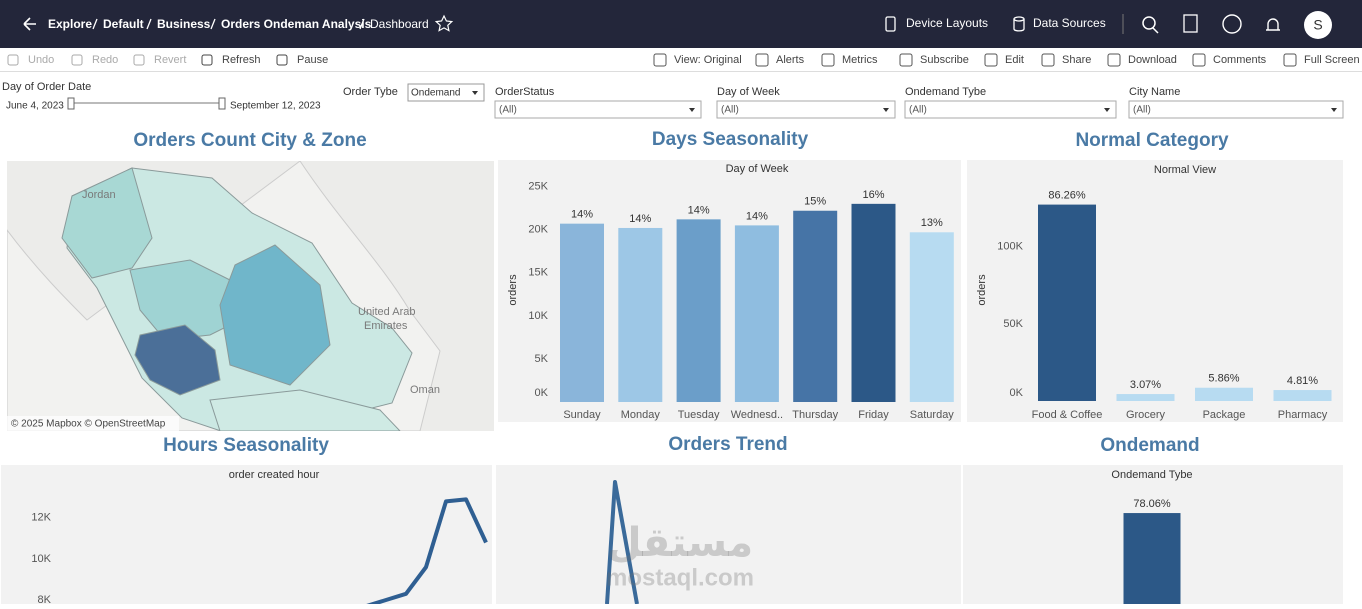 This screenshot has height=609, width=1362. What do you see at coordinates (932, 223) in the screenshot?
I see `data-label: 13%` at bounding box center [932, 223].